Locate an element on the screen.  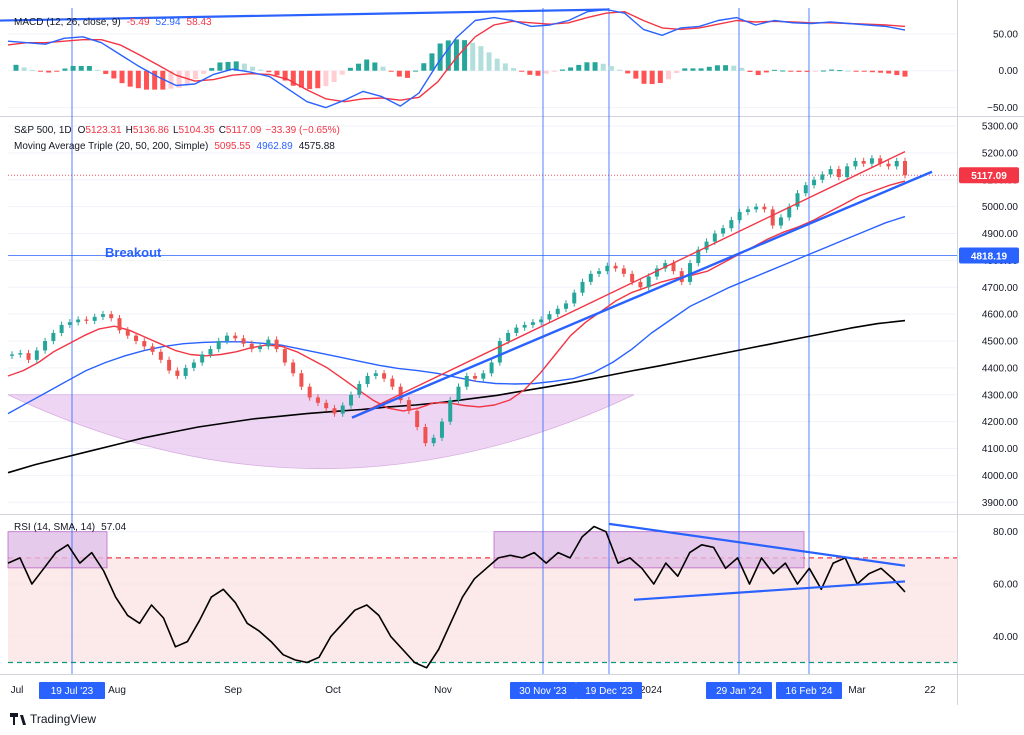
date-marker-label: 19 Jul '23 is located at coordinates (72, 691).